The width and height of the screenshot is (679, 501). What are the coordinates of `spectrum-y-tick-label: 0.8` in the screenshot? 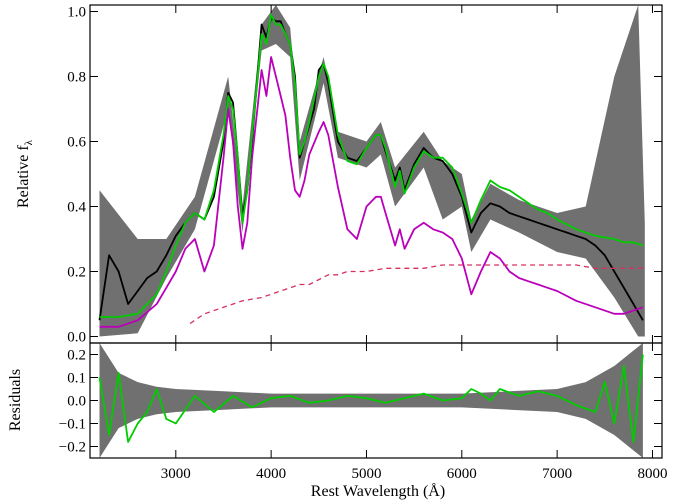 It's located at (76, 78).